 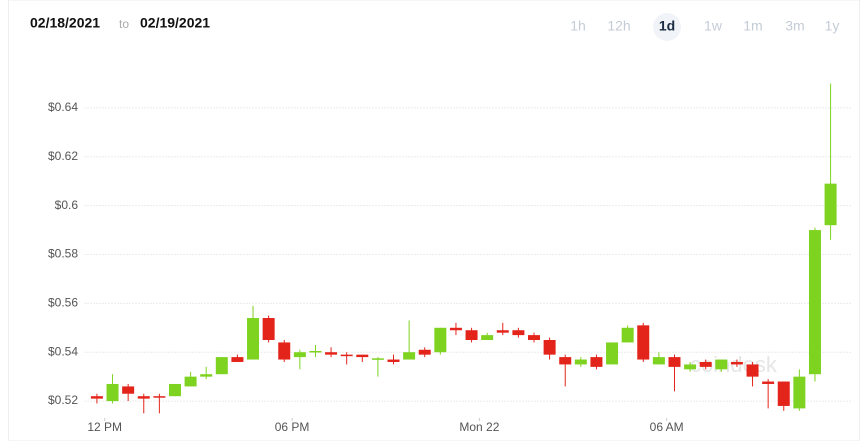 I want to click on y-tick-label: $0.64, so click(x=63, y=107).